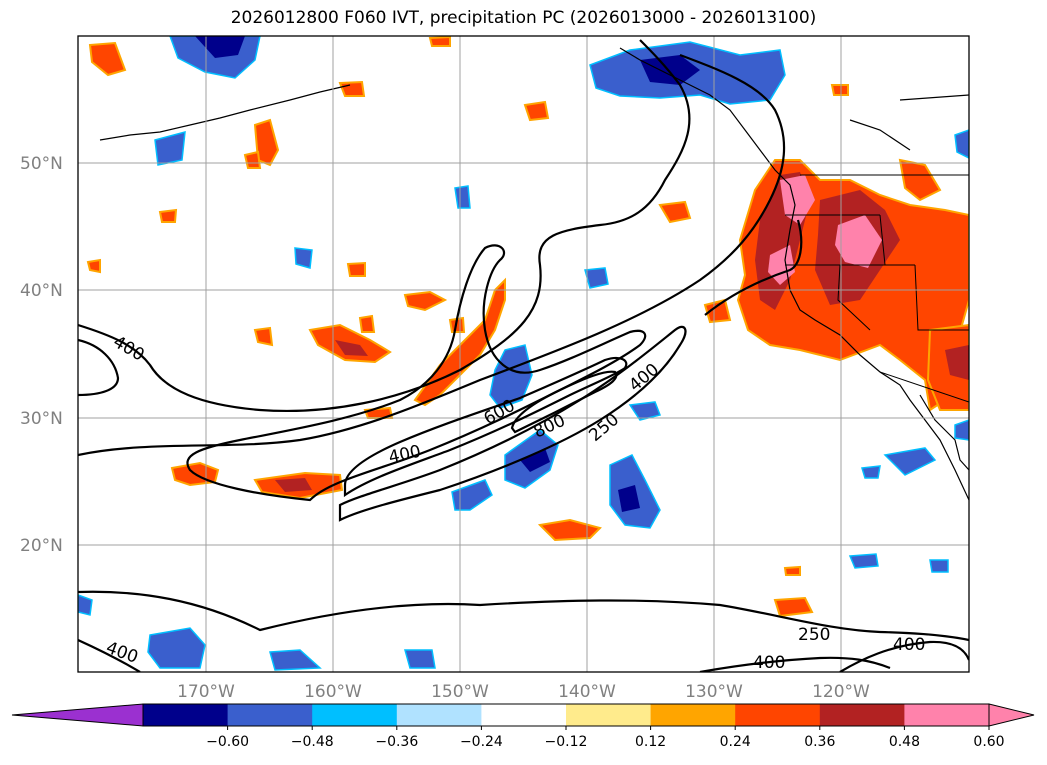 This screenshot has width=1047, height=765. Describe the element at coordinates (795, 664) in the screenshot. I see `contour-400-se` at that location.